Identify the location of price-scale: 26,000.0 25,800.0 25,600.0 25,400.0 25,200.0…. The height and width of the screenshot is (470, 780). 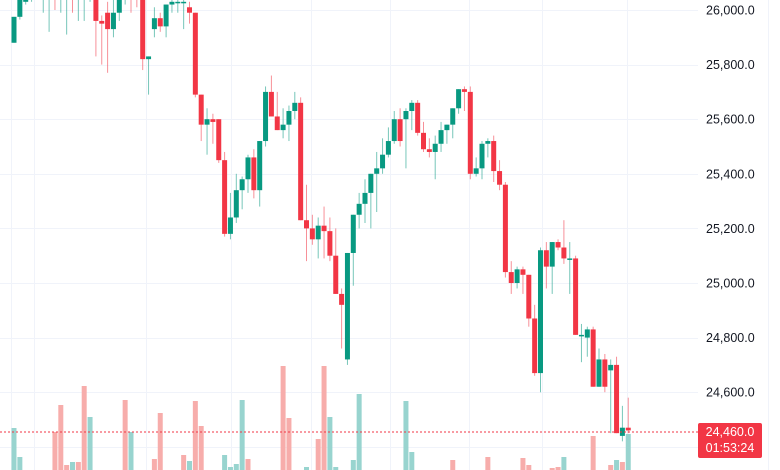
(730, 202).